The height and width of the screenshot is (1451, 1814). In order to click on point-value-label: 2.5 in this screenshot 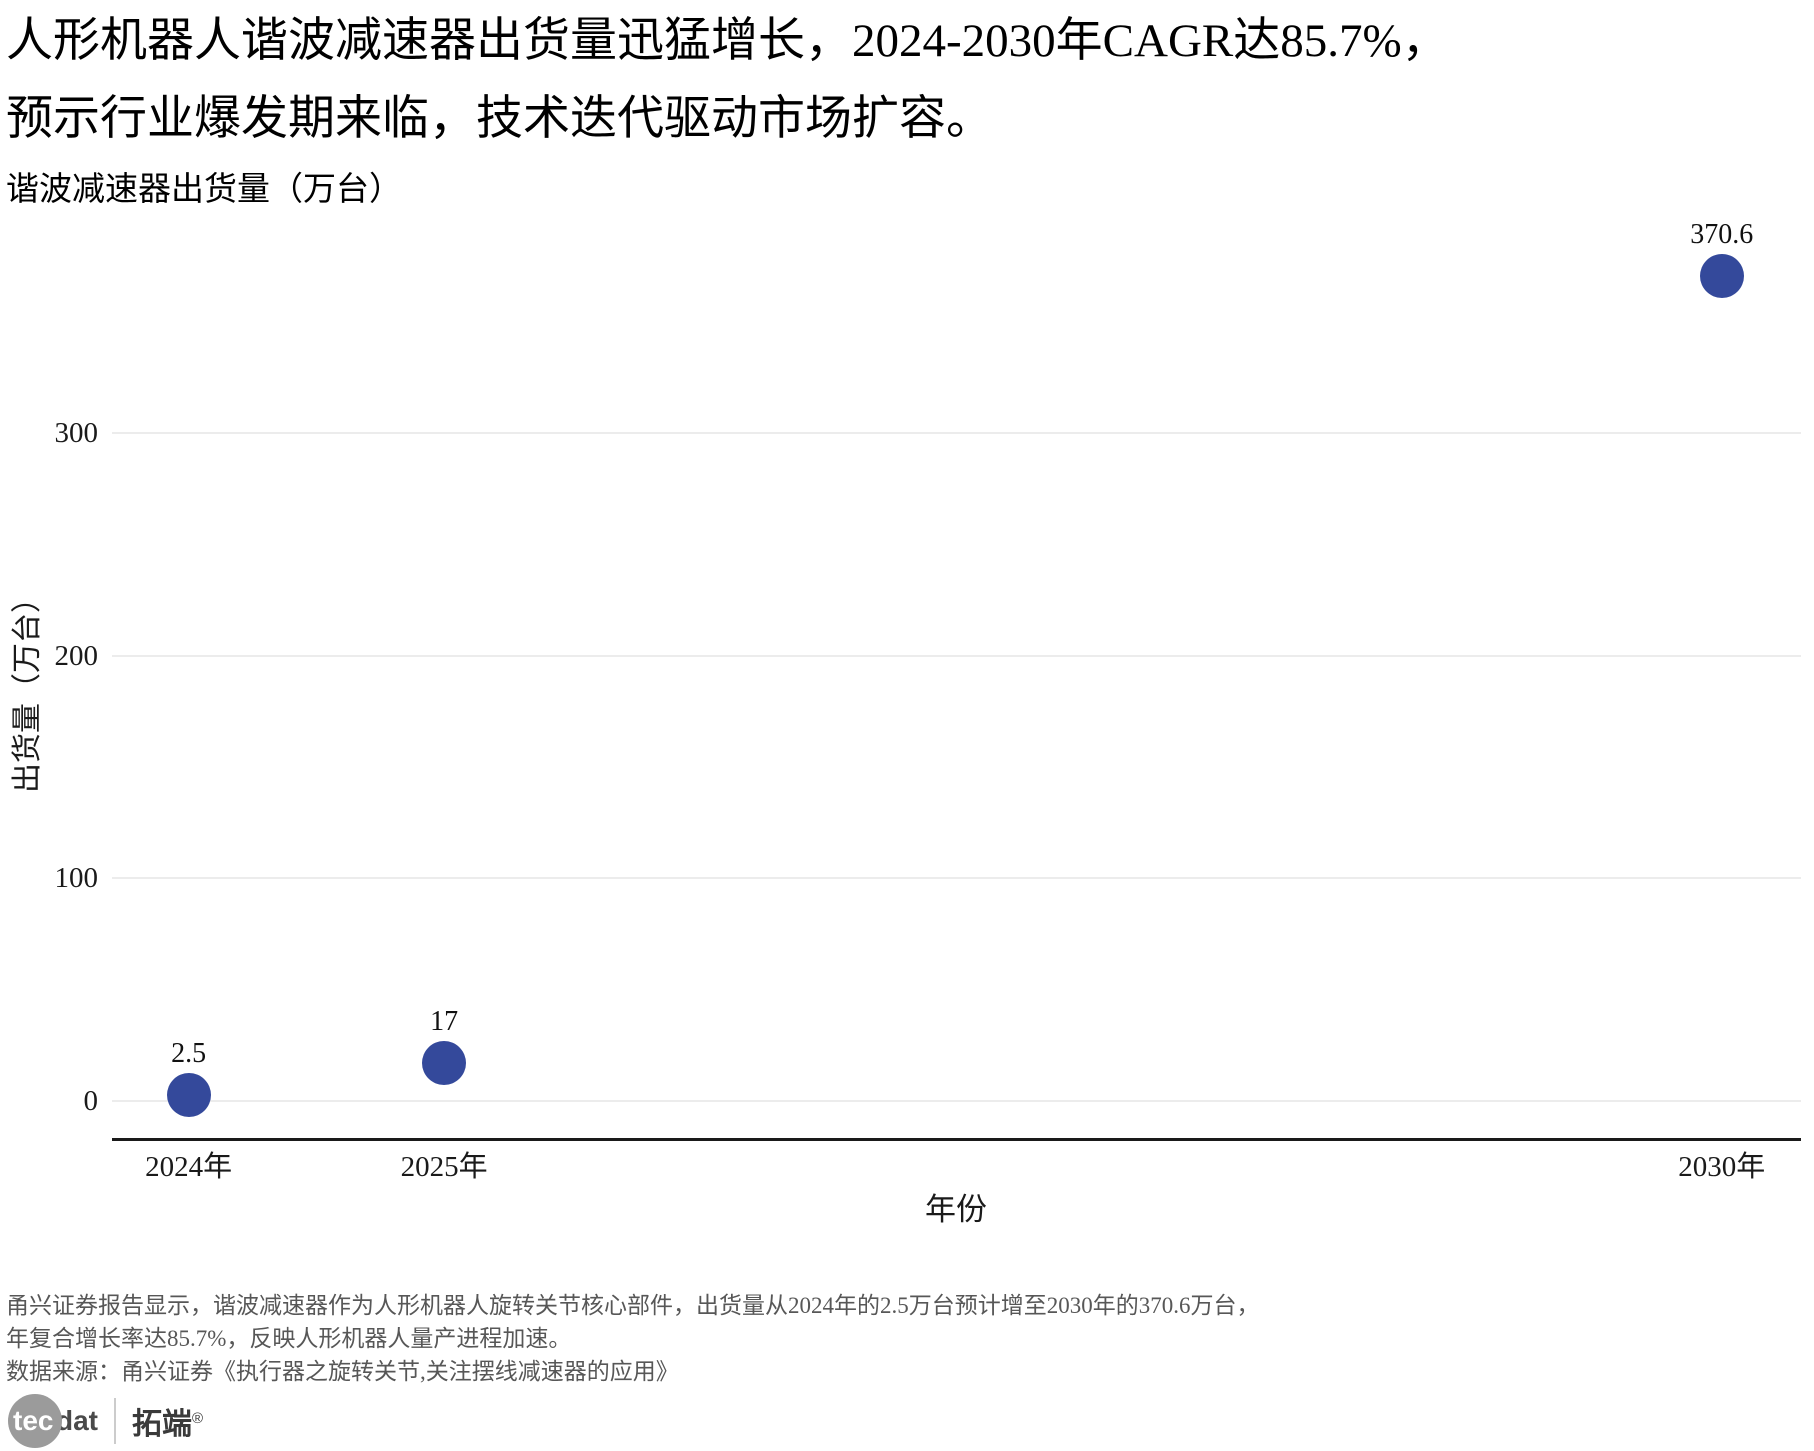, I will do `click(189, 1054)`.